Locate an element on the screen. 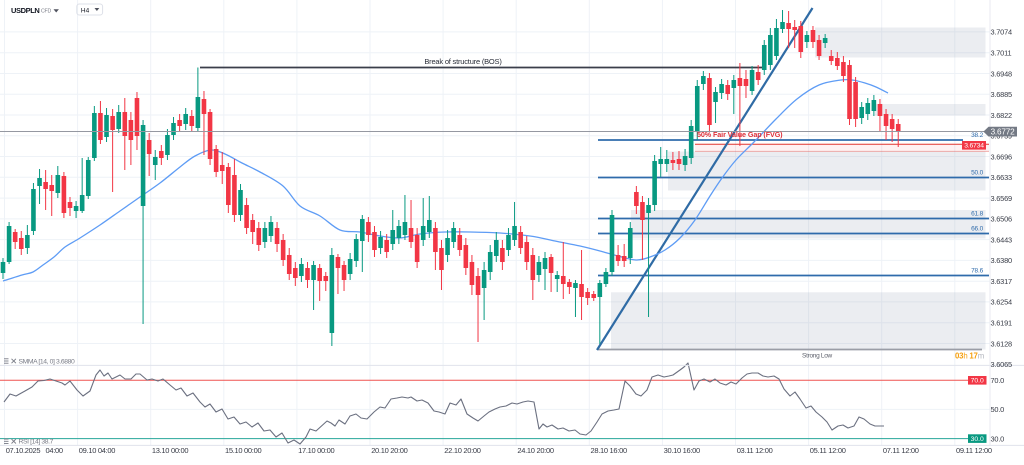  svg-text: 50% Fair Value Gap (FVG) is located at coordinates (740, 134).